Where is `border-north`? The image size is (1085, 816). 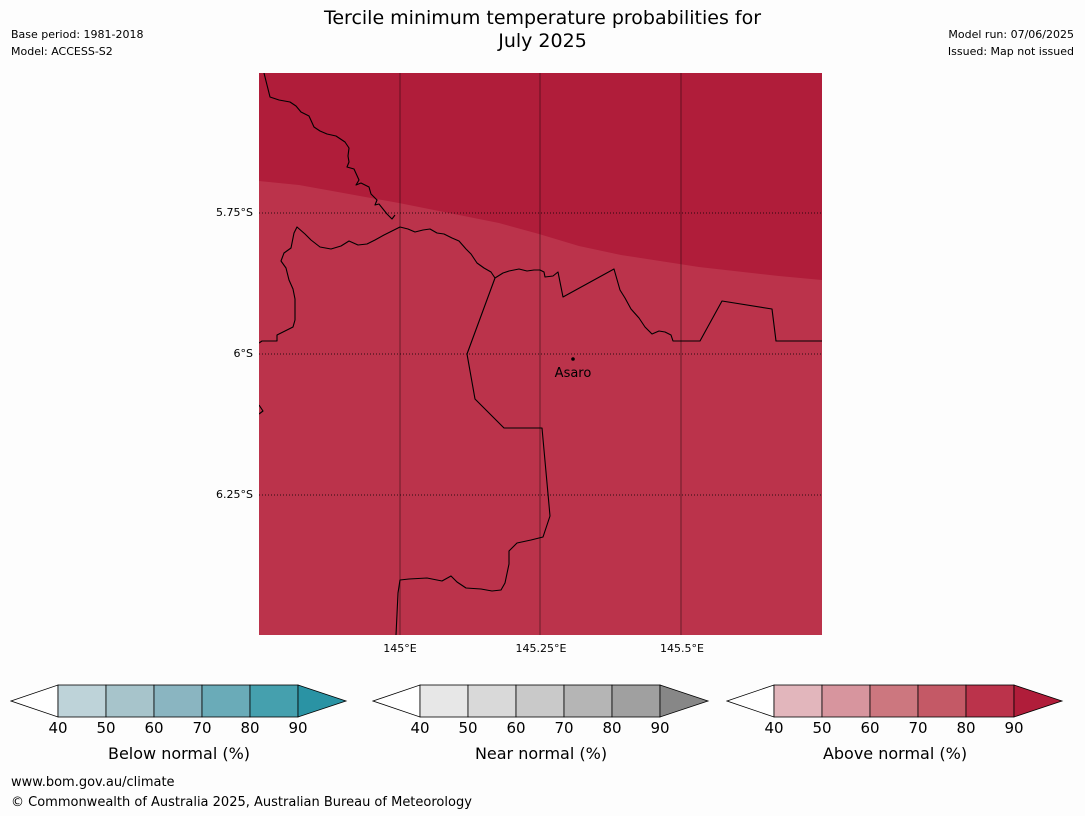
border-north is located at coordinates (329, 146).